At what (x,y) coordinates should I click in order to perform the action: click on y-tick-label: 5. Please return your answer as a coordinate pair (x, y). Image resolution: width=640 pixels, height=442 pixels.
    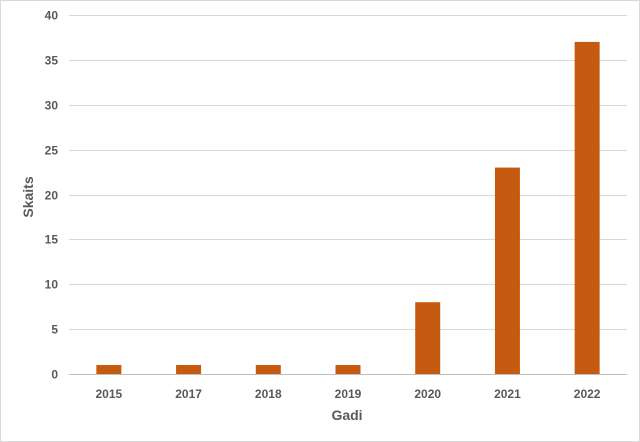
    Looking at the image, I should click on (54, 330).